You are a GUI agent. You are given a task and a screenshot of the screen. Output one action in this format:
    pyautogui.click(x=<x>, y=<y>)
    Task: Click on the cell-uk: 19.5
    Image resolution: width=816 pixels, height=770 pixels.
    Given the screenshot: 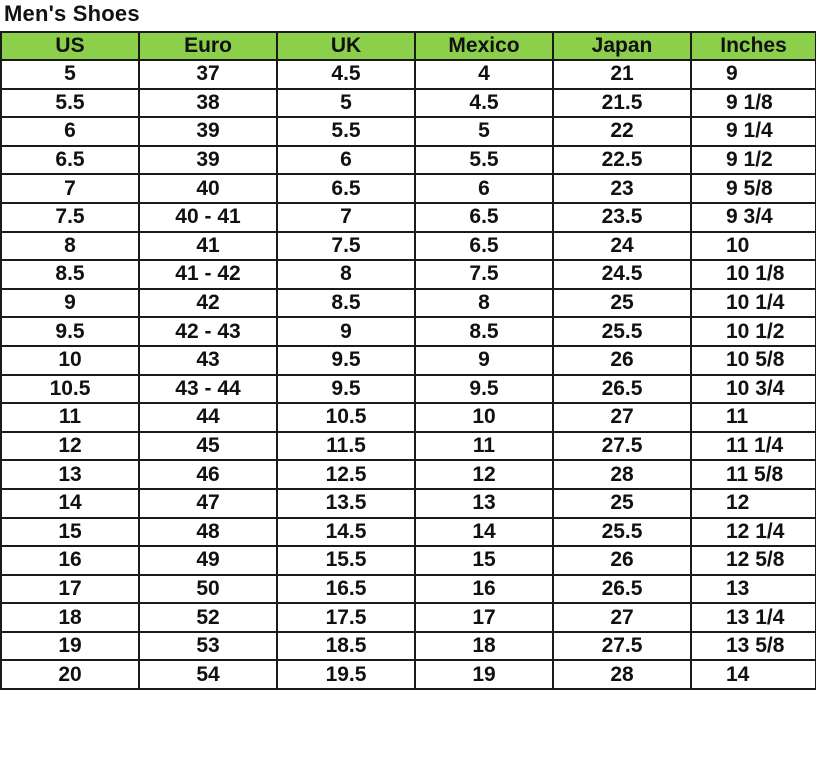 What is the action you would take?
    pyautogui.click(x=346, y=675)
    